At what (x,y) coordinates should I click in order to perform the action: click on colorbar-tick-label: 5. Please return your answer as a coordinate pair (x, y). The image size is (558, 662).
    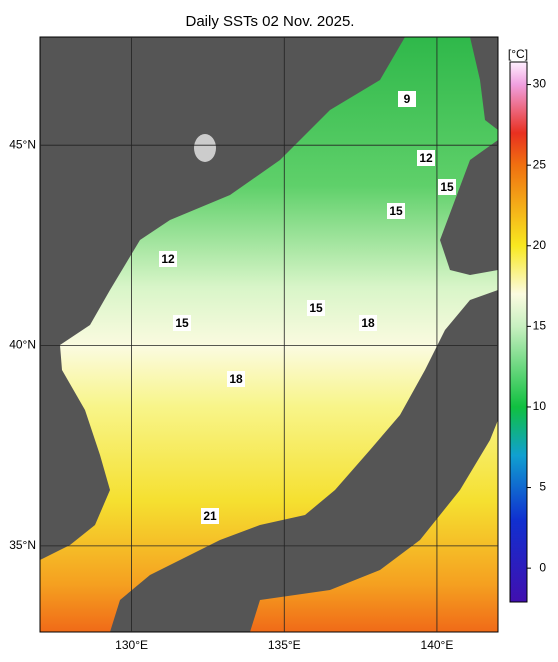
    Looking at the image, I should click on (542, 487).